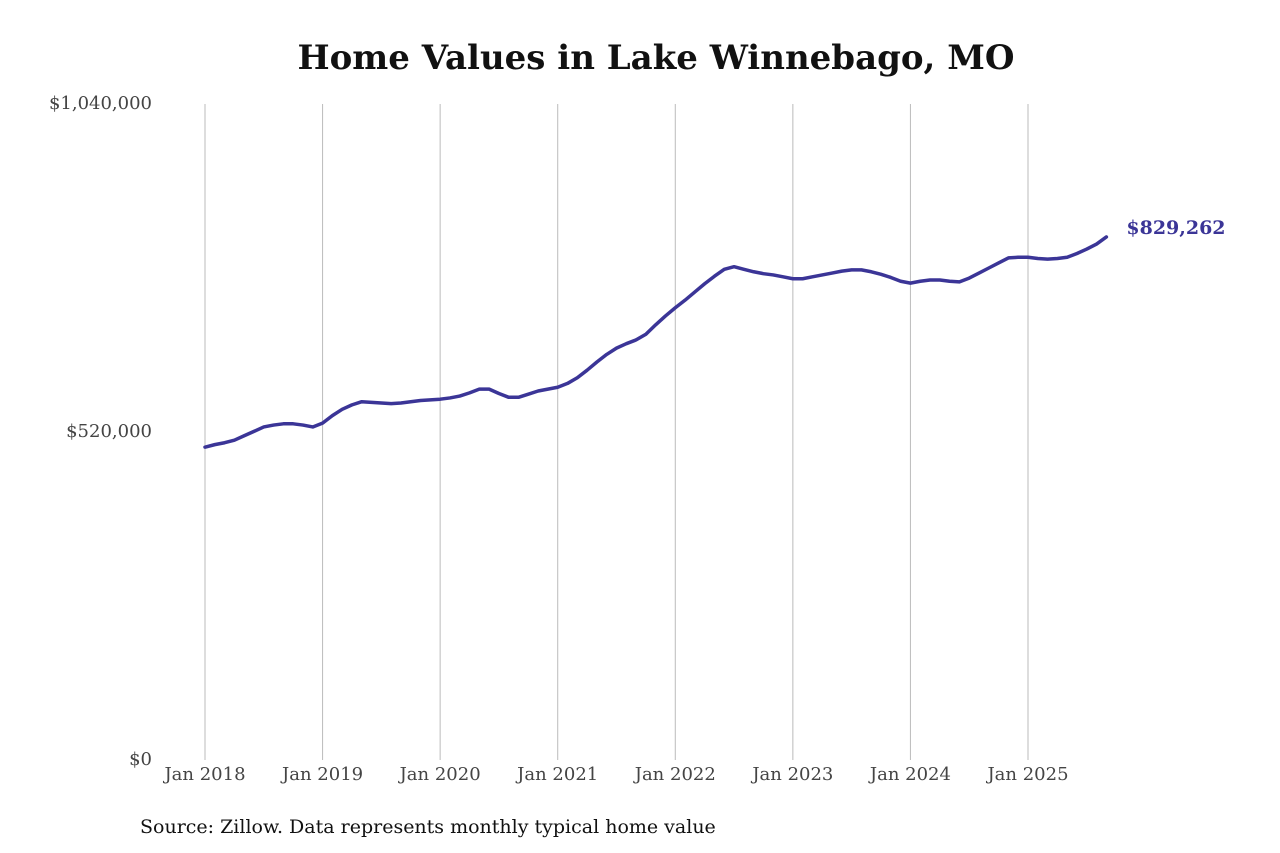  What do you see at coordinates (909, 774) in the screenshot?
I see `x-tick-label: Jan 2024` at bounding box center [909, 774].